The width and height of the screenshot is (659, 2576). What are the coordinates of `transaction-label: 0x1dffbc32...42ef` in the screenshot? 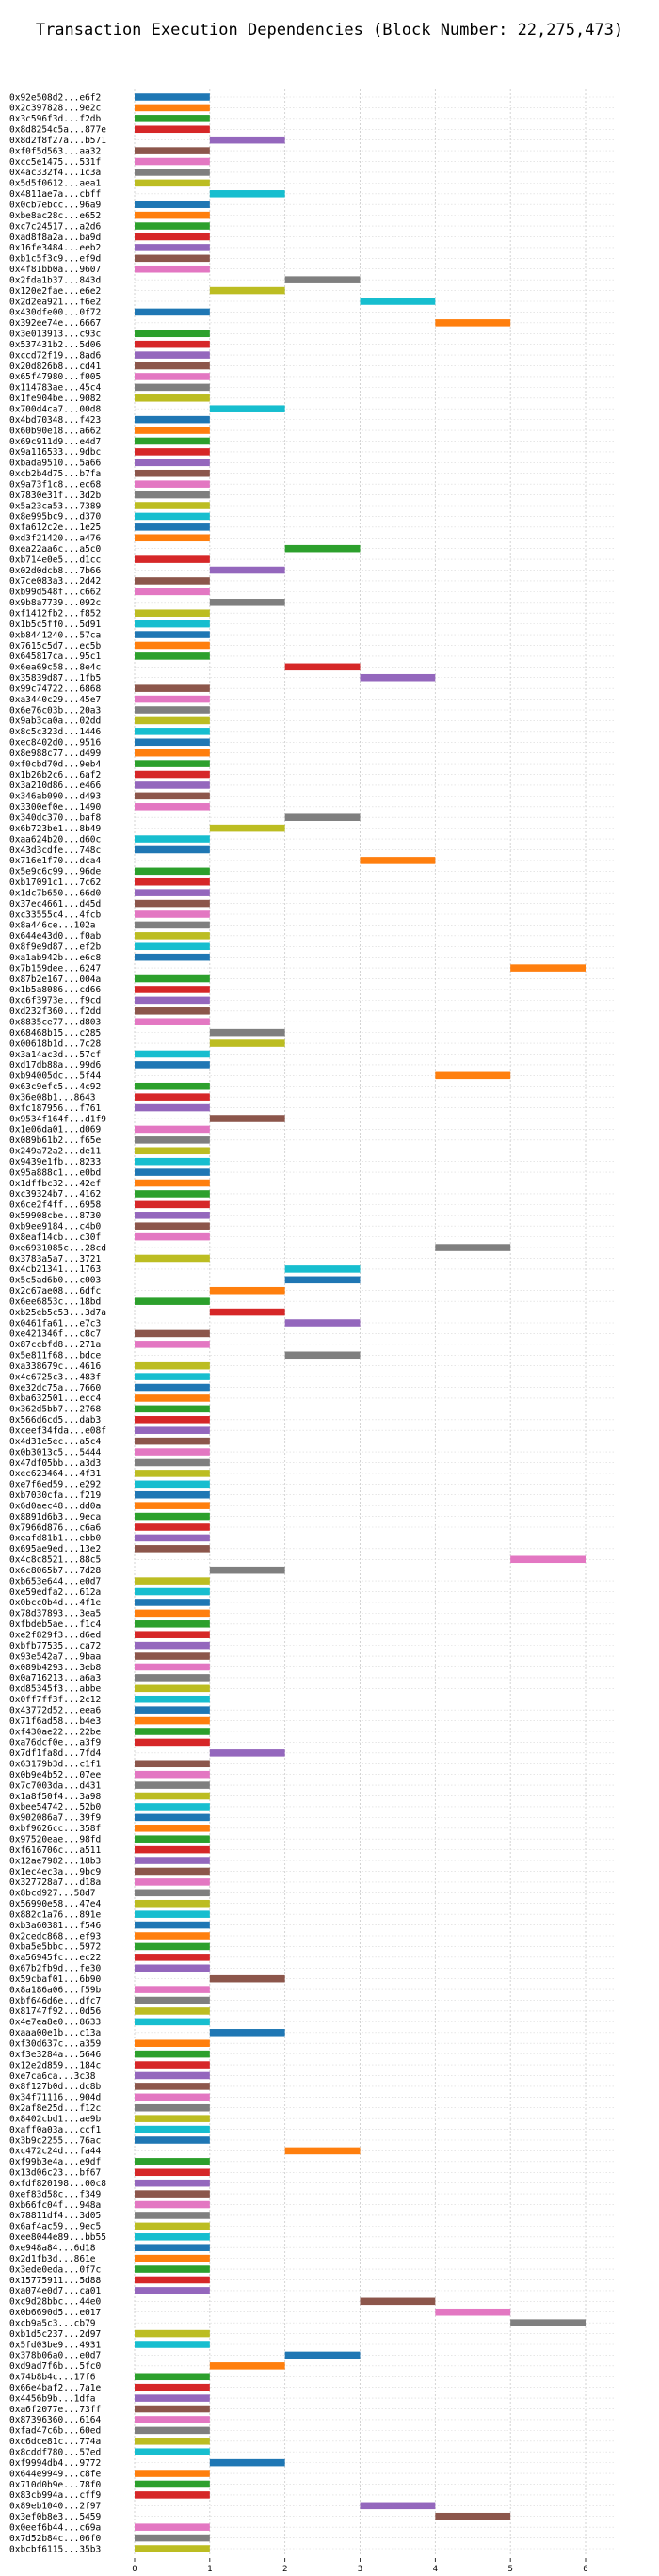 It's located at (55, 1184).